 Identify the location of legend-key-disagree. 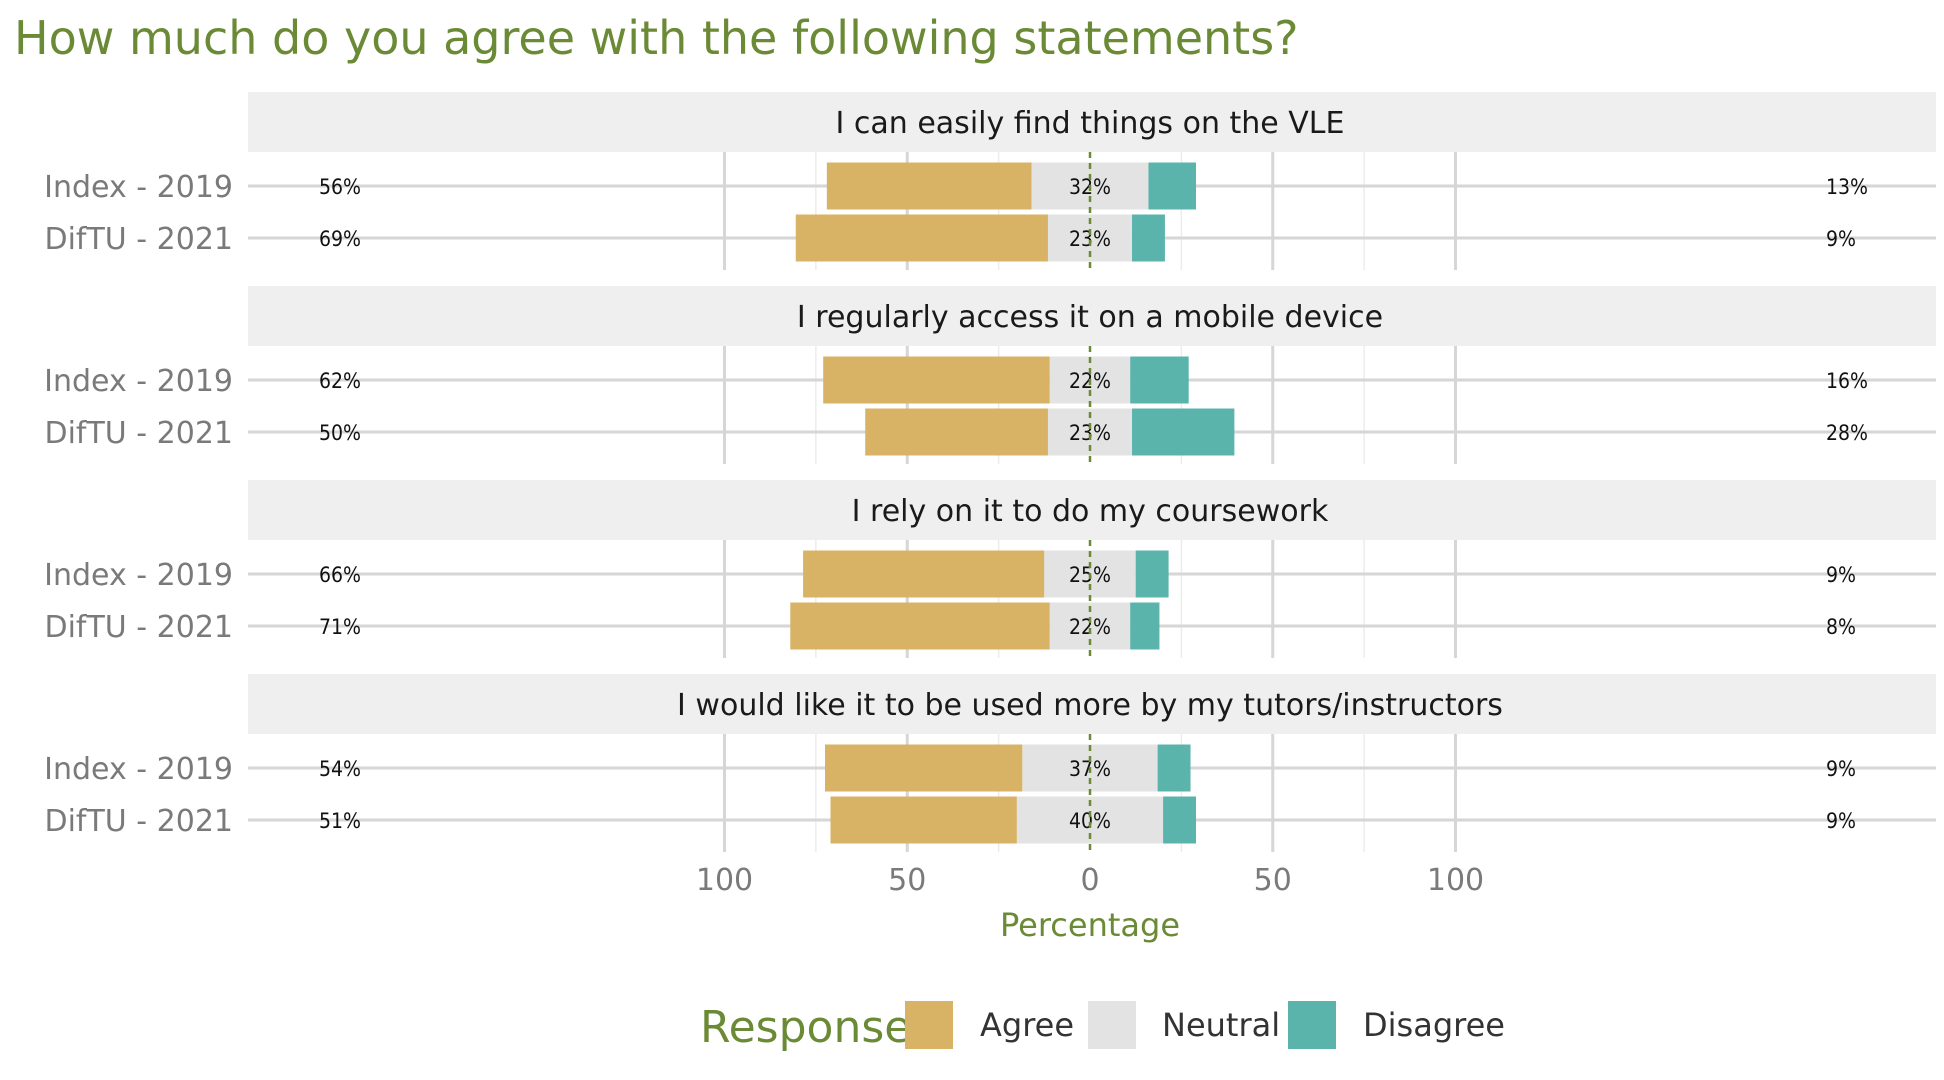
(1312, 1025).